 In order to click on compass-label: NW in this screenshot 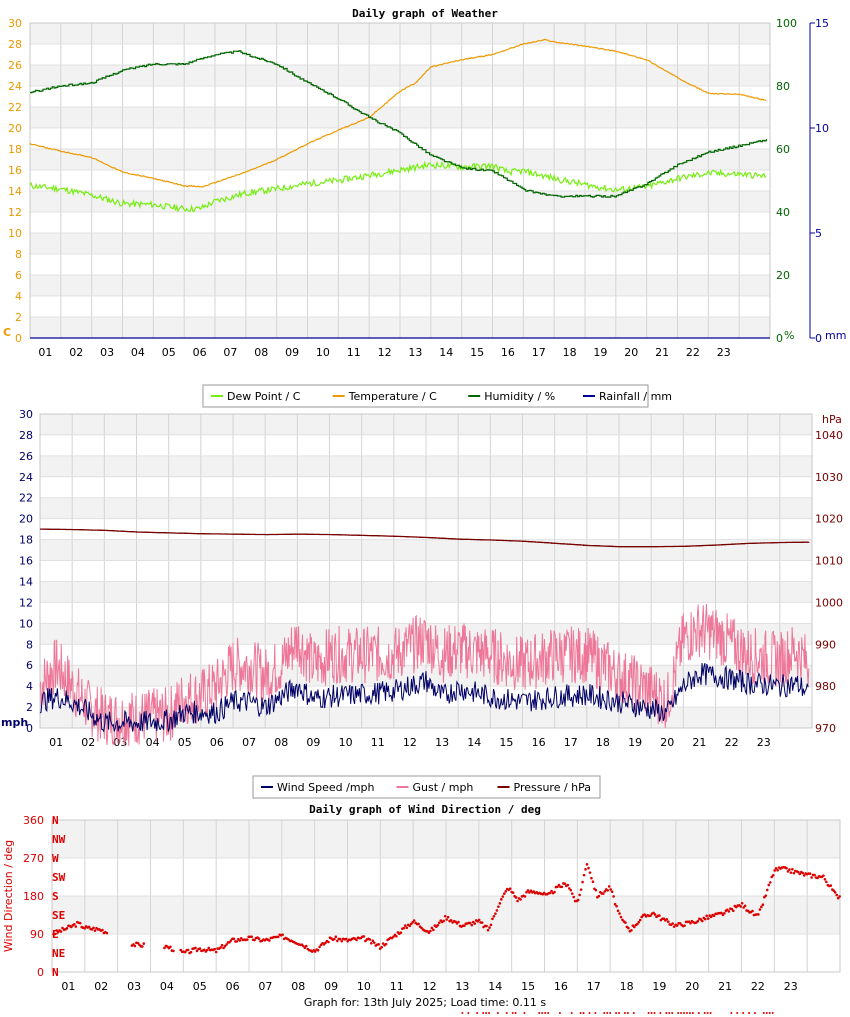, I will do `click(59, 839)`.